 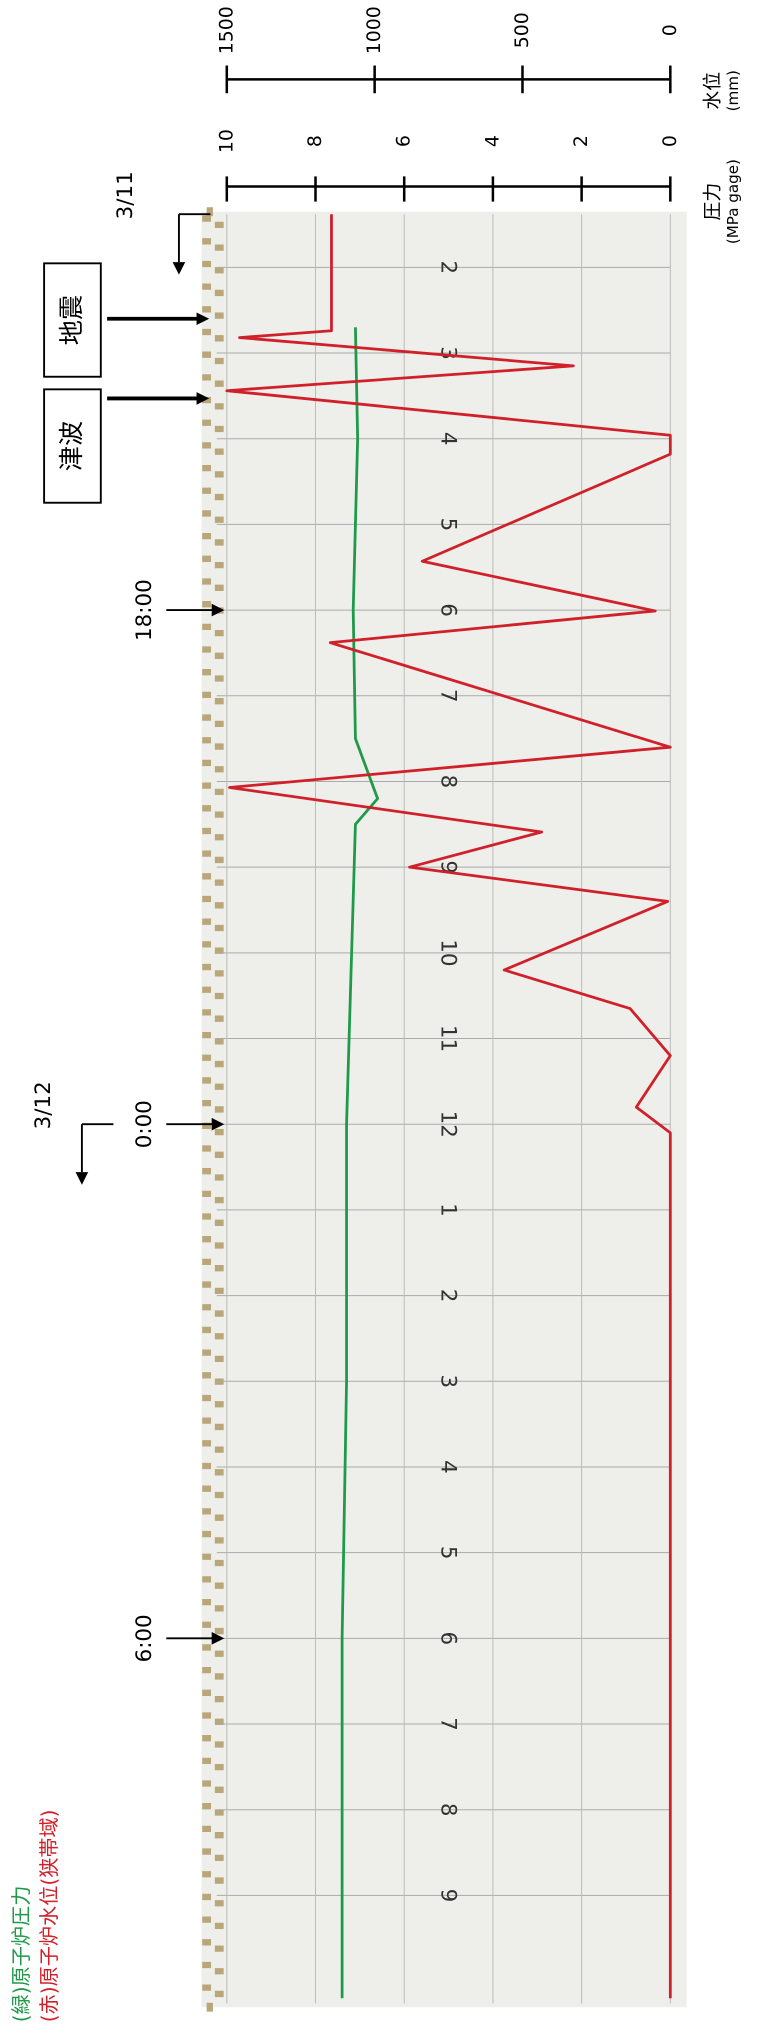 I want to click on x2-tick-label: 1000, so click(x=374, y=30).